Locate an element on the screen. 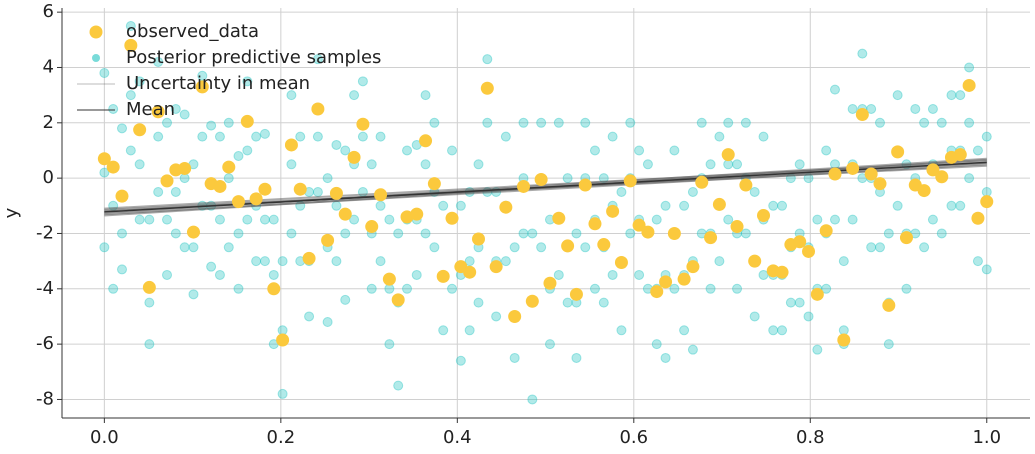  y-tick-label: 4 is located at coordinates (48, 66).